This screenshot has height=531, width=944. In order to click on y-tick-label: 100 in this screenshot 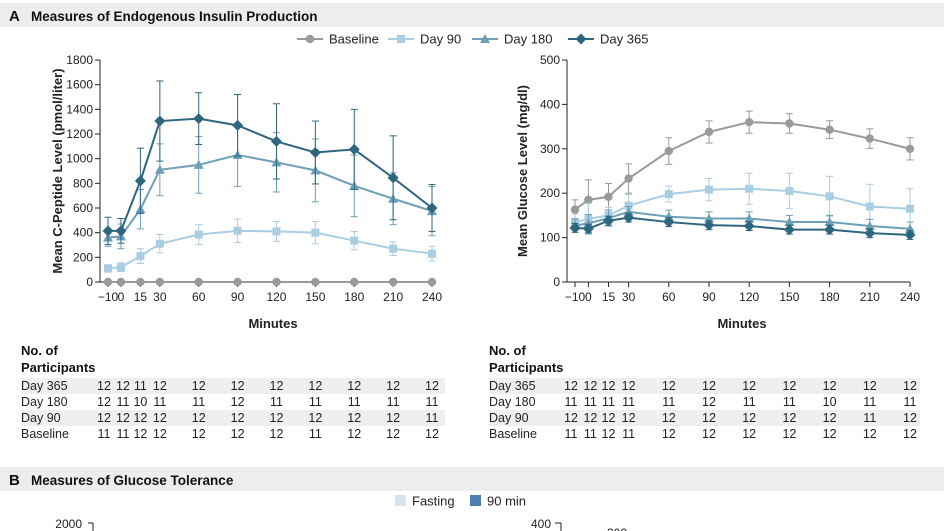, I will do `click(550, 238)`.